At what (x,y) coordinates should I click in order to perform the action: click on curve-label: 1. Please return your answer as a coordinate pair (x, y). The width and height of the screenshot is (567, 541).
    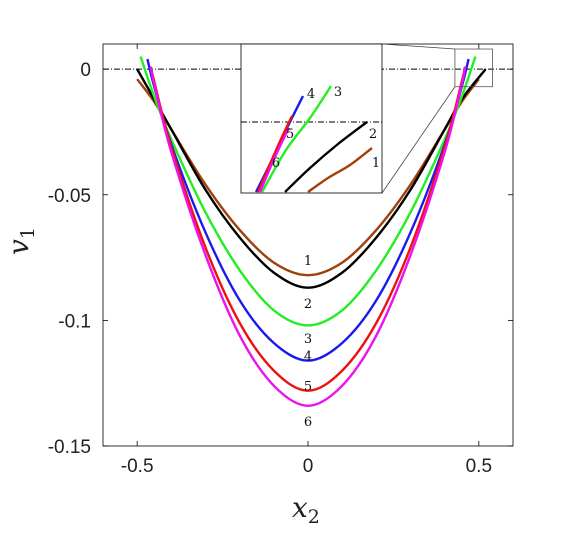
    Looking at the image, I should click on (308, 261).